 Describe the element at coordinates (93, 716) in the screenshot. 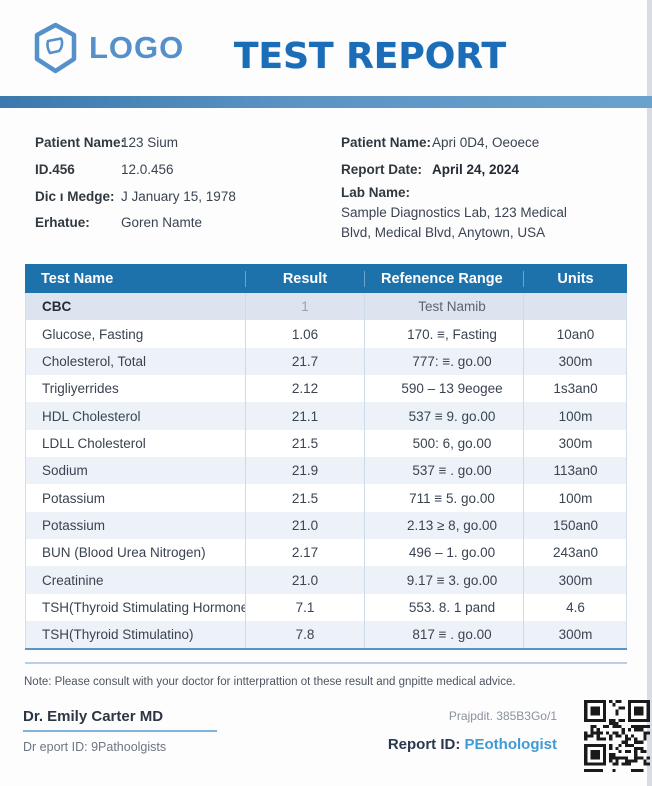

I see `doctor-name: Dr. Emily Carter MD` at that location.